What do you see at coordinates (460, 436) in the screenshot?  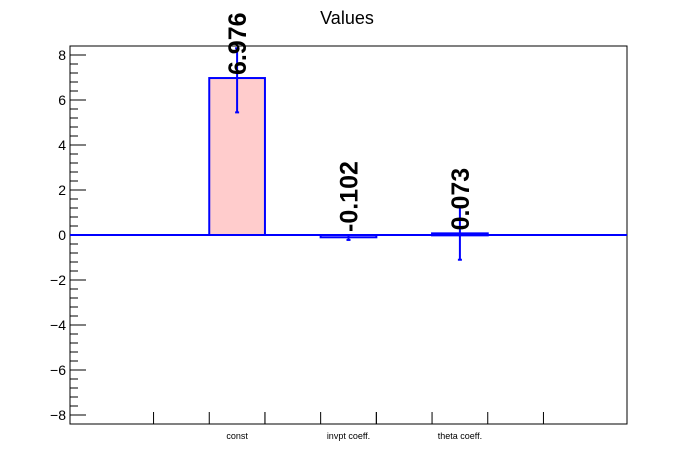 I see `x-category-label: theta coeff.` at bounding box center [460, 436].